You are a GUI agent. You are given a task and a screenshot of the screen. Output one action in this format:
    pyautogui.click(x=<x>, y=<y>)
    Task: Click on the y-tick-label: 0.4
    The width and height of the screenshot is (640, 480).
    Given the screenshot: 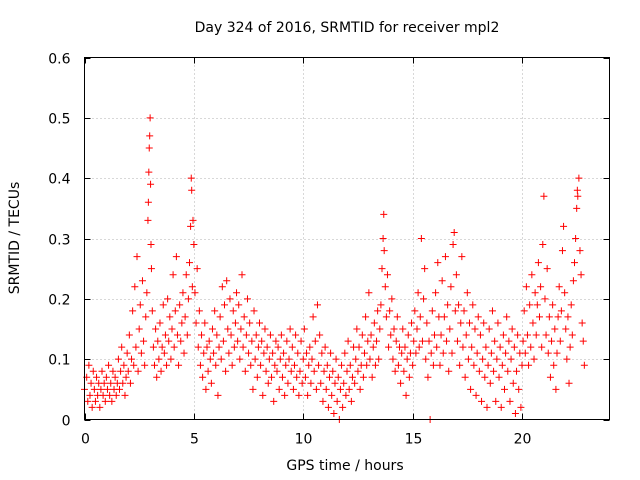 What is the action you would take?
    pyautogui.click(x=59, y=180)
    